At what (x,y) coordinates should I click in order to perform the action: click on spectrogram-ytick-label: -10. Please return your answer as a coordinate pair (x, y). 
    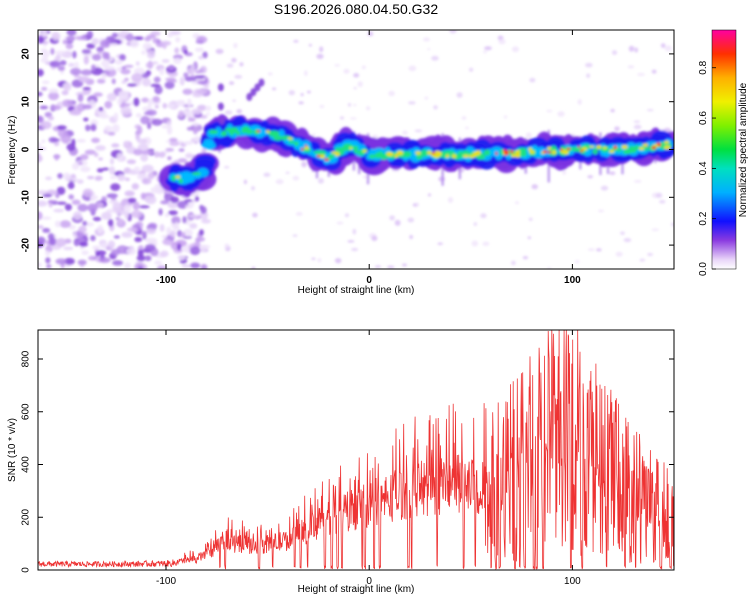
    Looking at the image, I should click on (26, 197).